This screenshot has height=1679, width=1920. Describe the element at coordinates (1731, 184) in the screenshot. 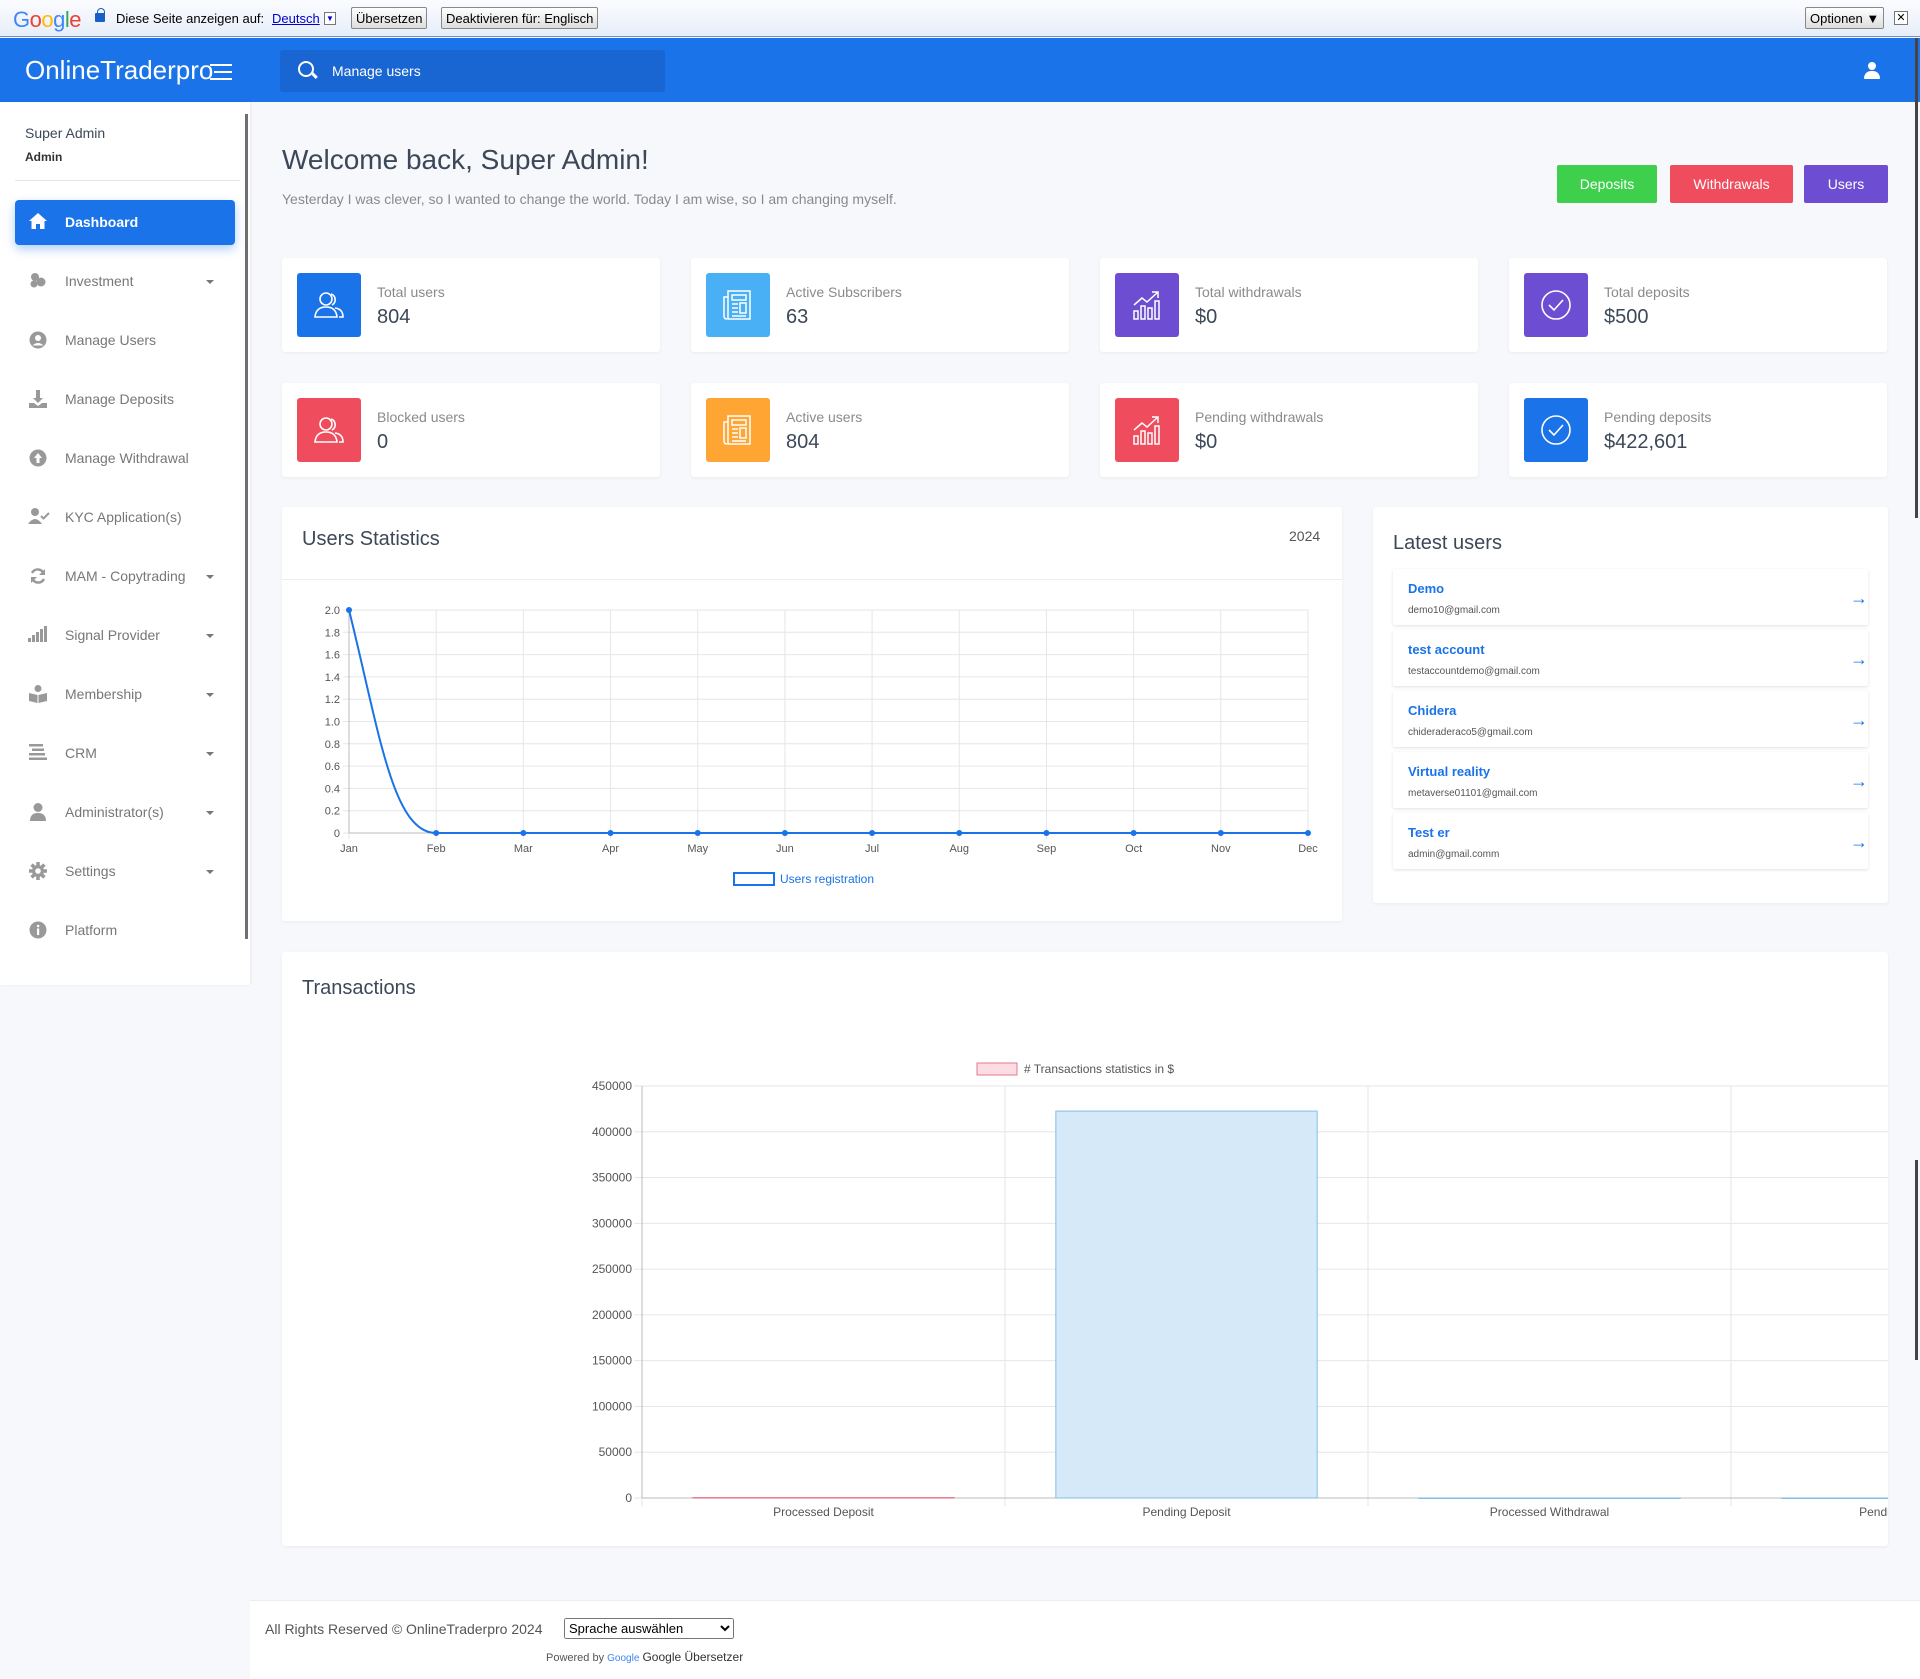

I see `withdrawals-button: Withdrawals` at that location.